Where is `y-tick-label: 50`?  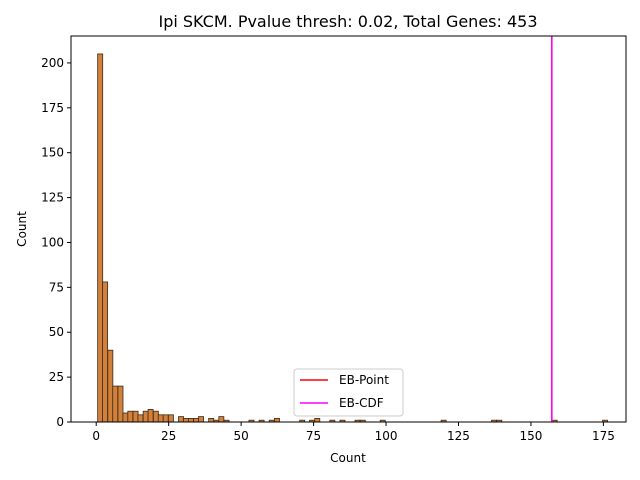 y-tick-label: 50 is located at coordinates (56, 332).